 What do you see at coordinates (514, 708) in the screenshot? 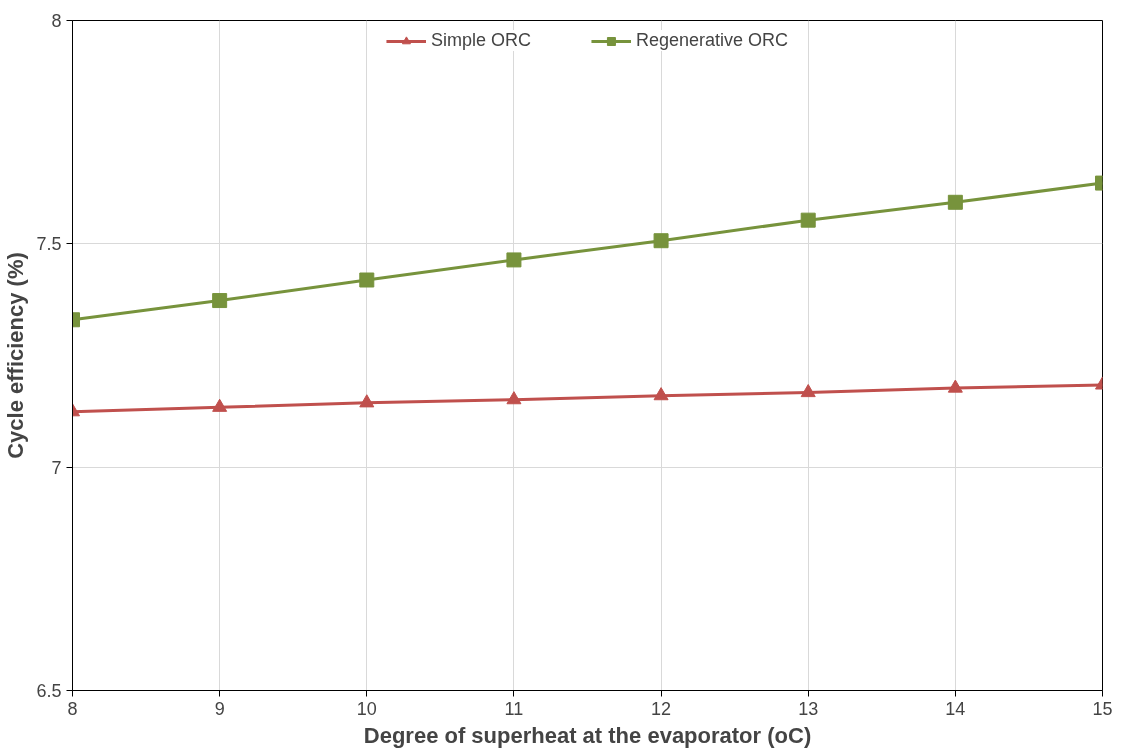
I see `x-tick-label: 11` at bounding box center [514, 708].